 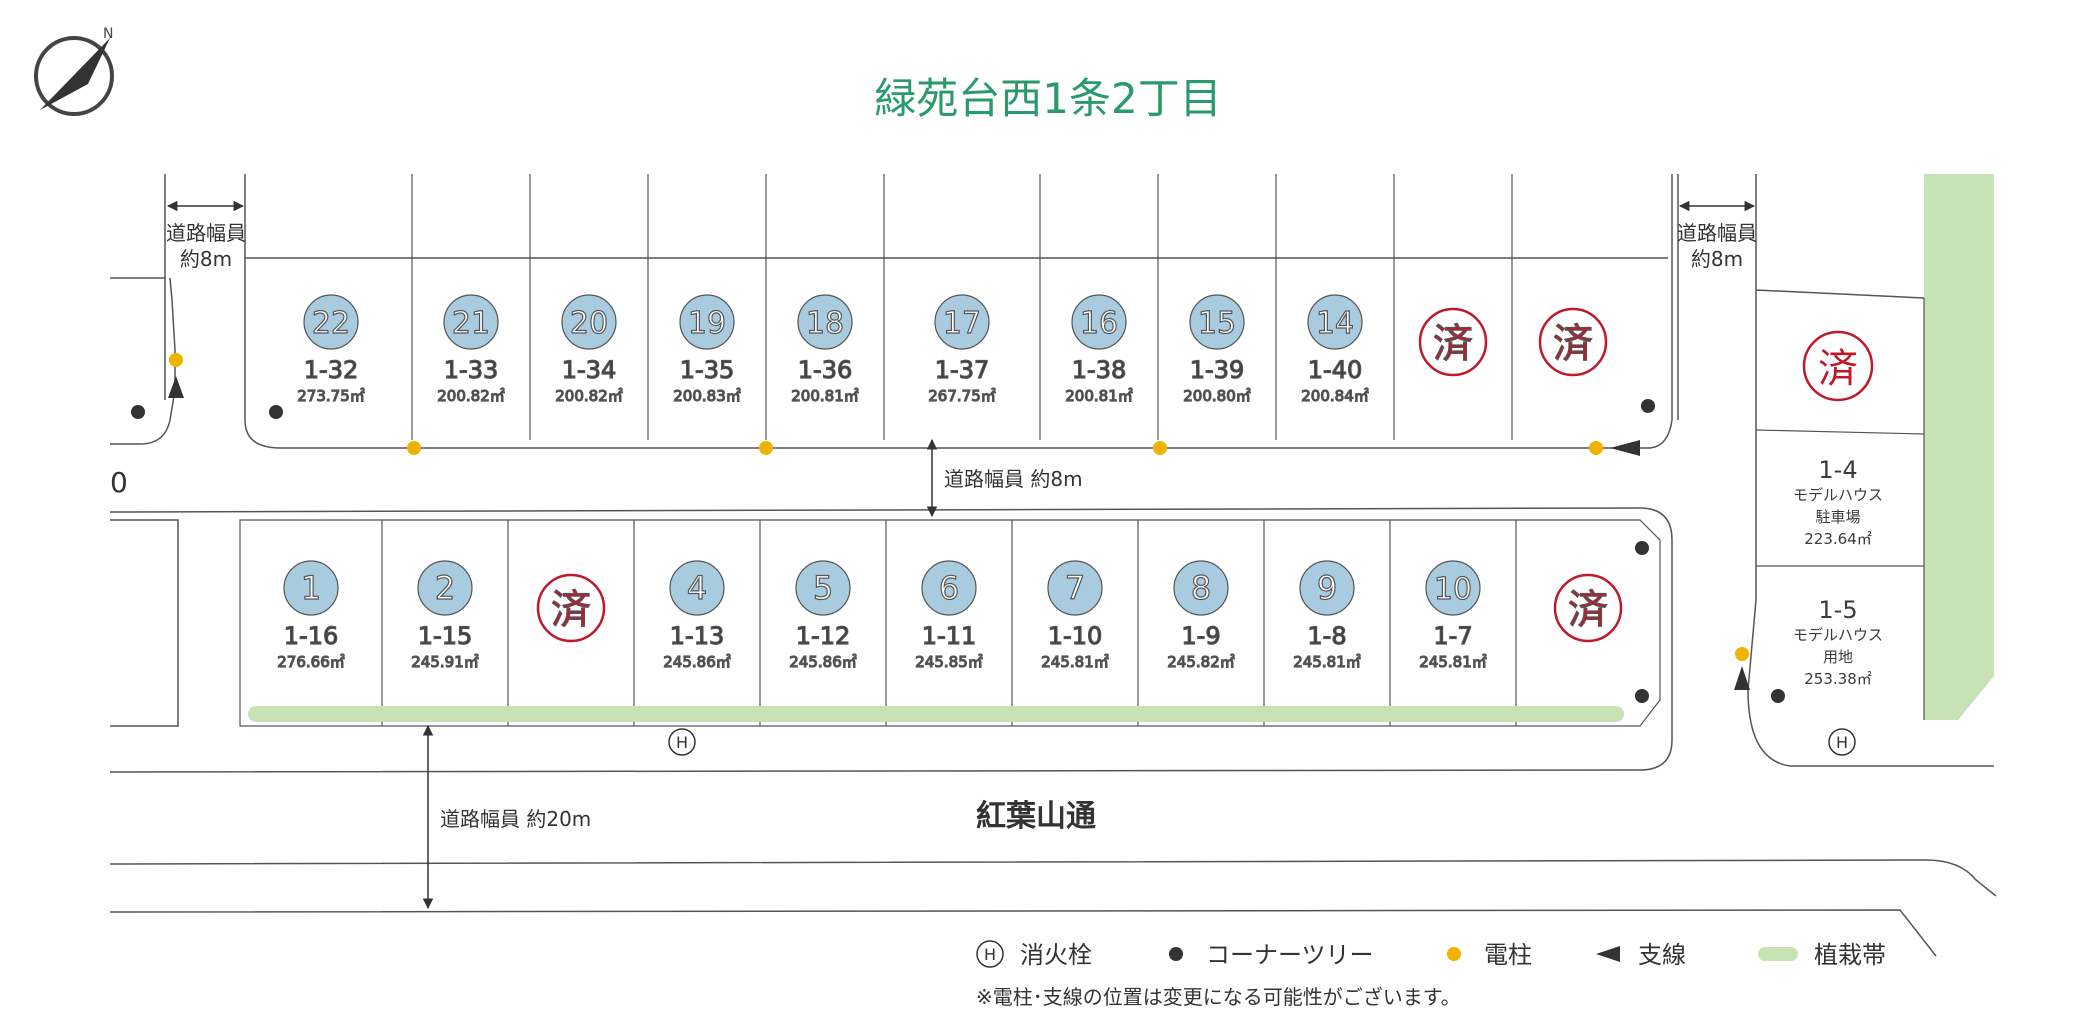 What do you see at coordinates (589, 370) in the screenshot?
I see `lot-id: 1-34` at bounding box center [589, 370].